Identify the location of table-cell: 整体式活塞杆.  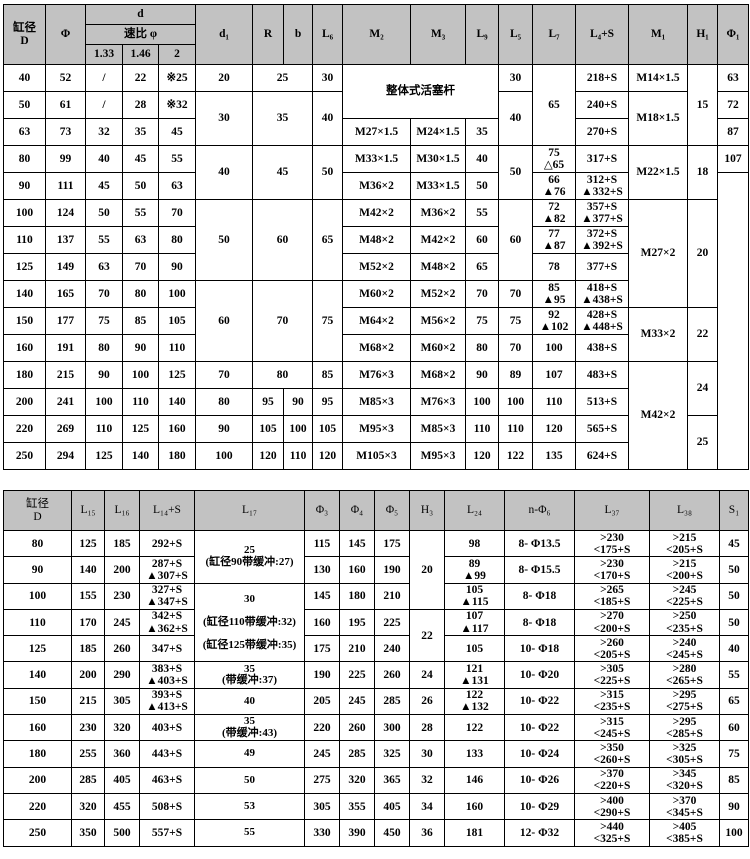
(421, 91).